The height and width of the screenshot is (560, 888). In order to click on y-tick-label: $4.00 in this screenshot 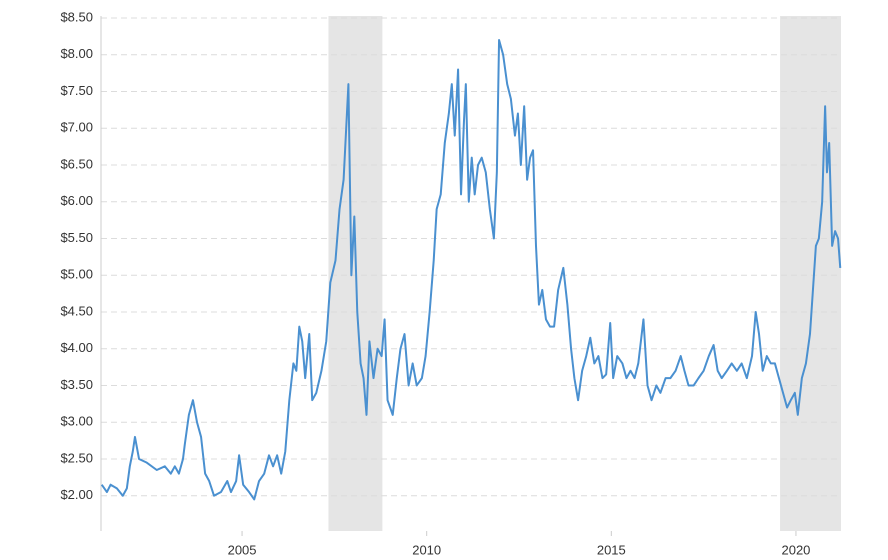, I will do `click(76, 347)`.